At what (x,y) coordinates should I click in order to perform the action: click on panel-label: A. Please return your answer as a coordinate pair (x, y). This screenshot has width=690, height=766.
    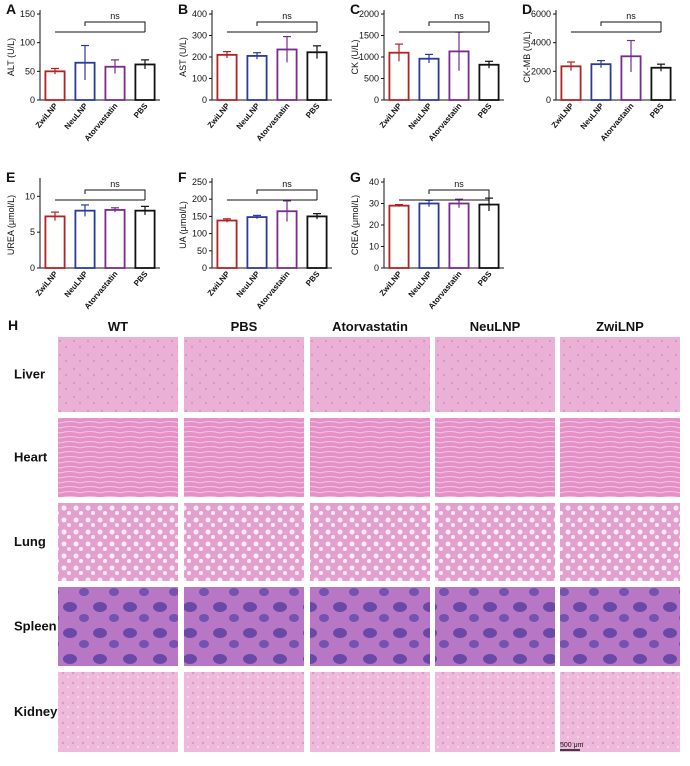
    Looking at the image, I should click on (11, 9).